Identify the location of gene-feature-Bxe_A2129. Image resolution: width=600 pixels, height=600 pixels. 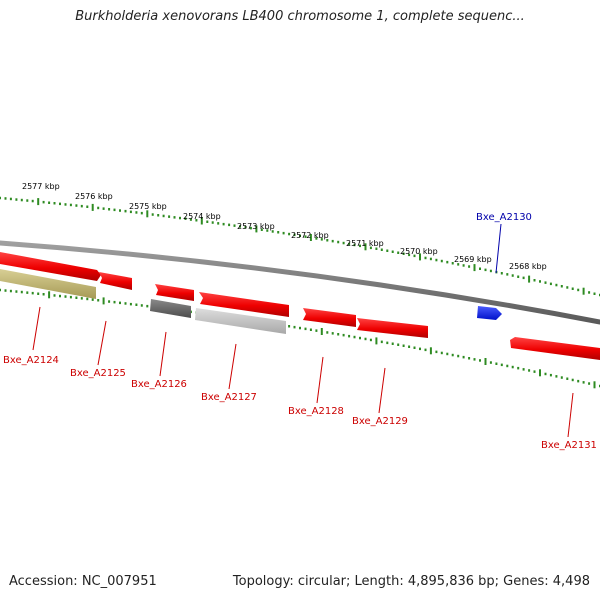
(392, 328).